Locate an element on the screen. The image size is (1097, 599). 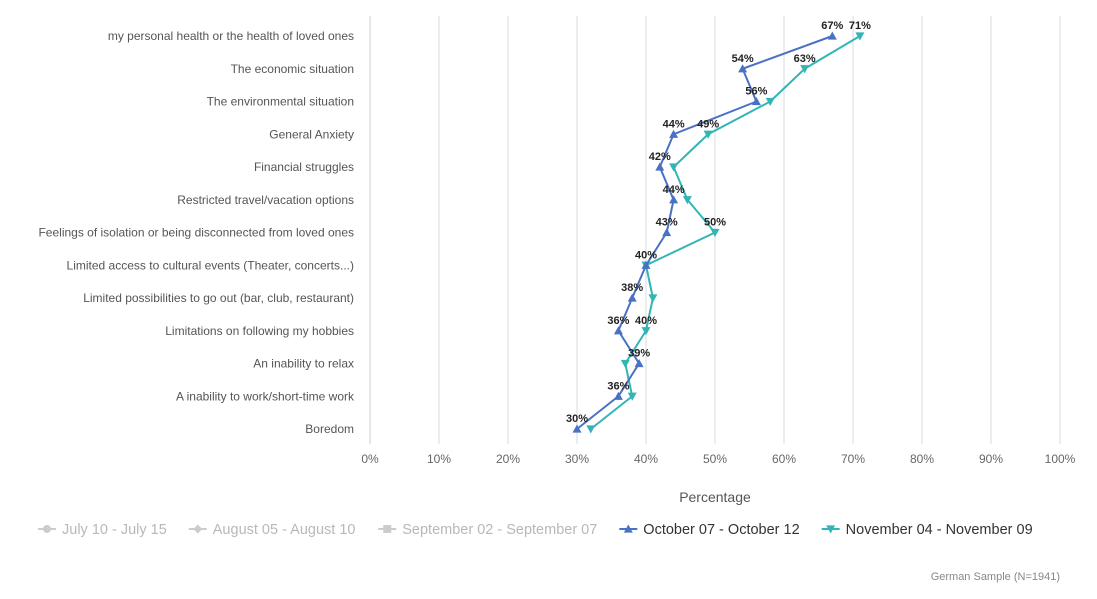
legend-label: November 04 - November 09 is located at coordinates (939, 530).